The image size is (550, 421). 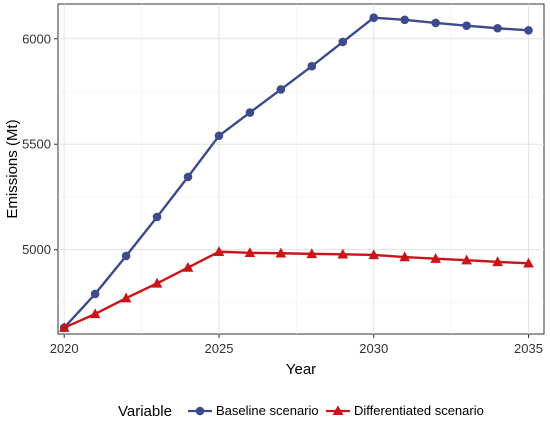 I want to click on x-axis-title: Year, so click(x=301, y=369).